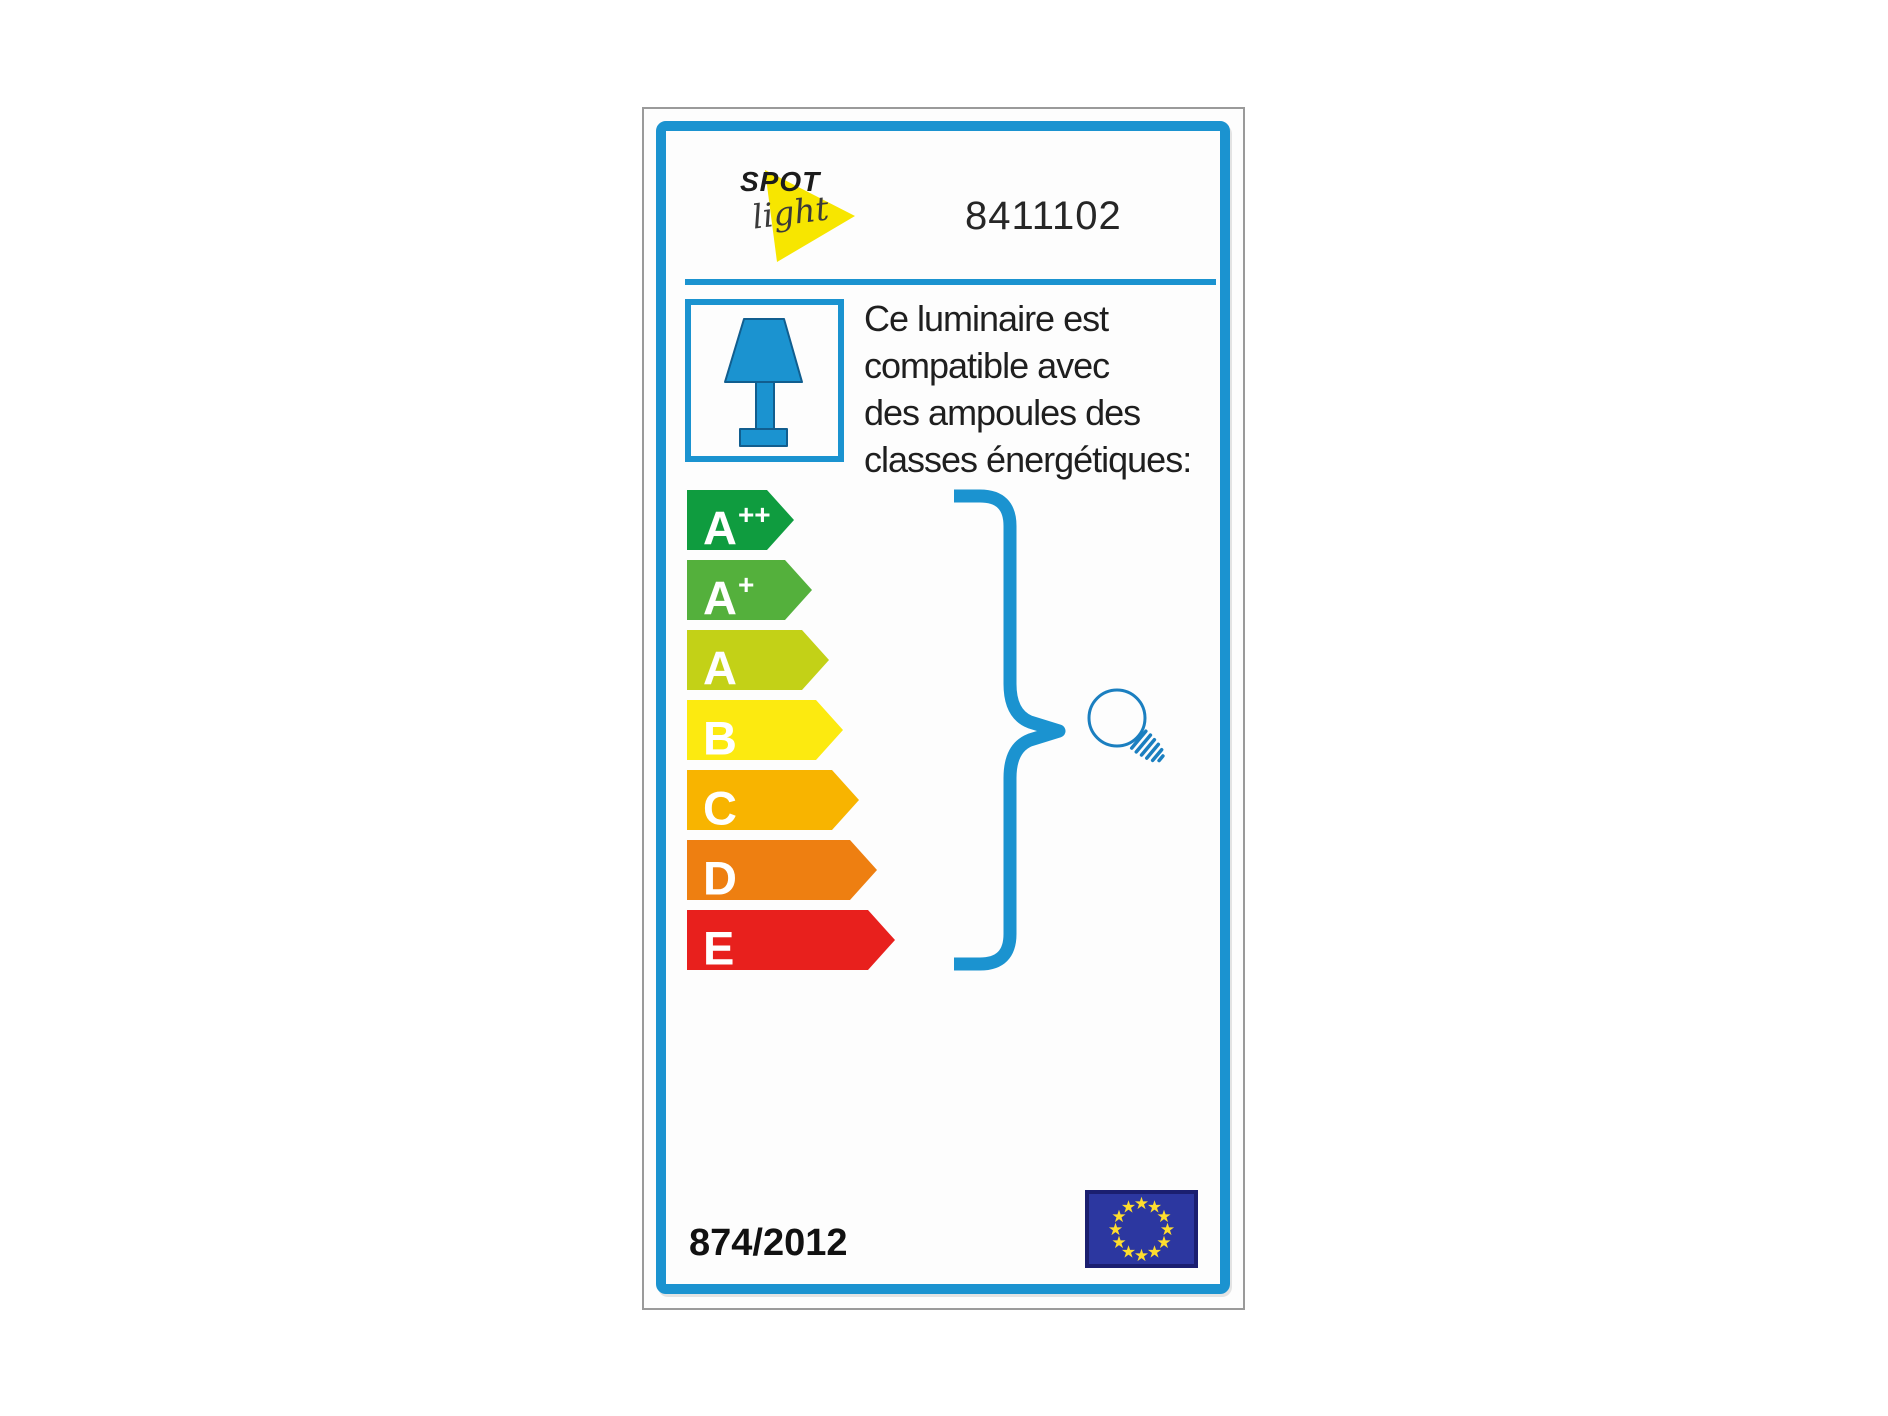 The image size is (1888, 1416). I want to click on energy-class-list: A++ A+ A B C D E, so click(791, 735).